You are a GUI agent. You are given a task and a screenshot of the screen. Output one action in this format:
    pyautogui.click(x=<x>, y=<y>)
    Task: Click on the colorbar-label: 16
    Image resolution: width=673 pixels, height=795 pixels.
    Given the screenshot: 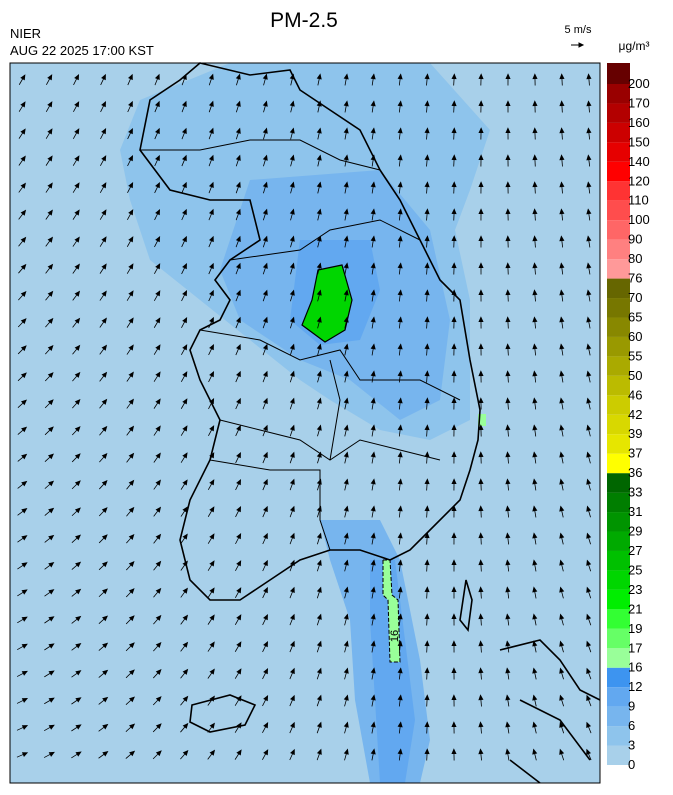 What is the action you would take?
    pyautogui.click(x=635, y=667)
    